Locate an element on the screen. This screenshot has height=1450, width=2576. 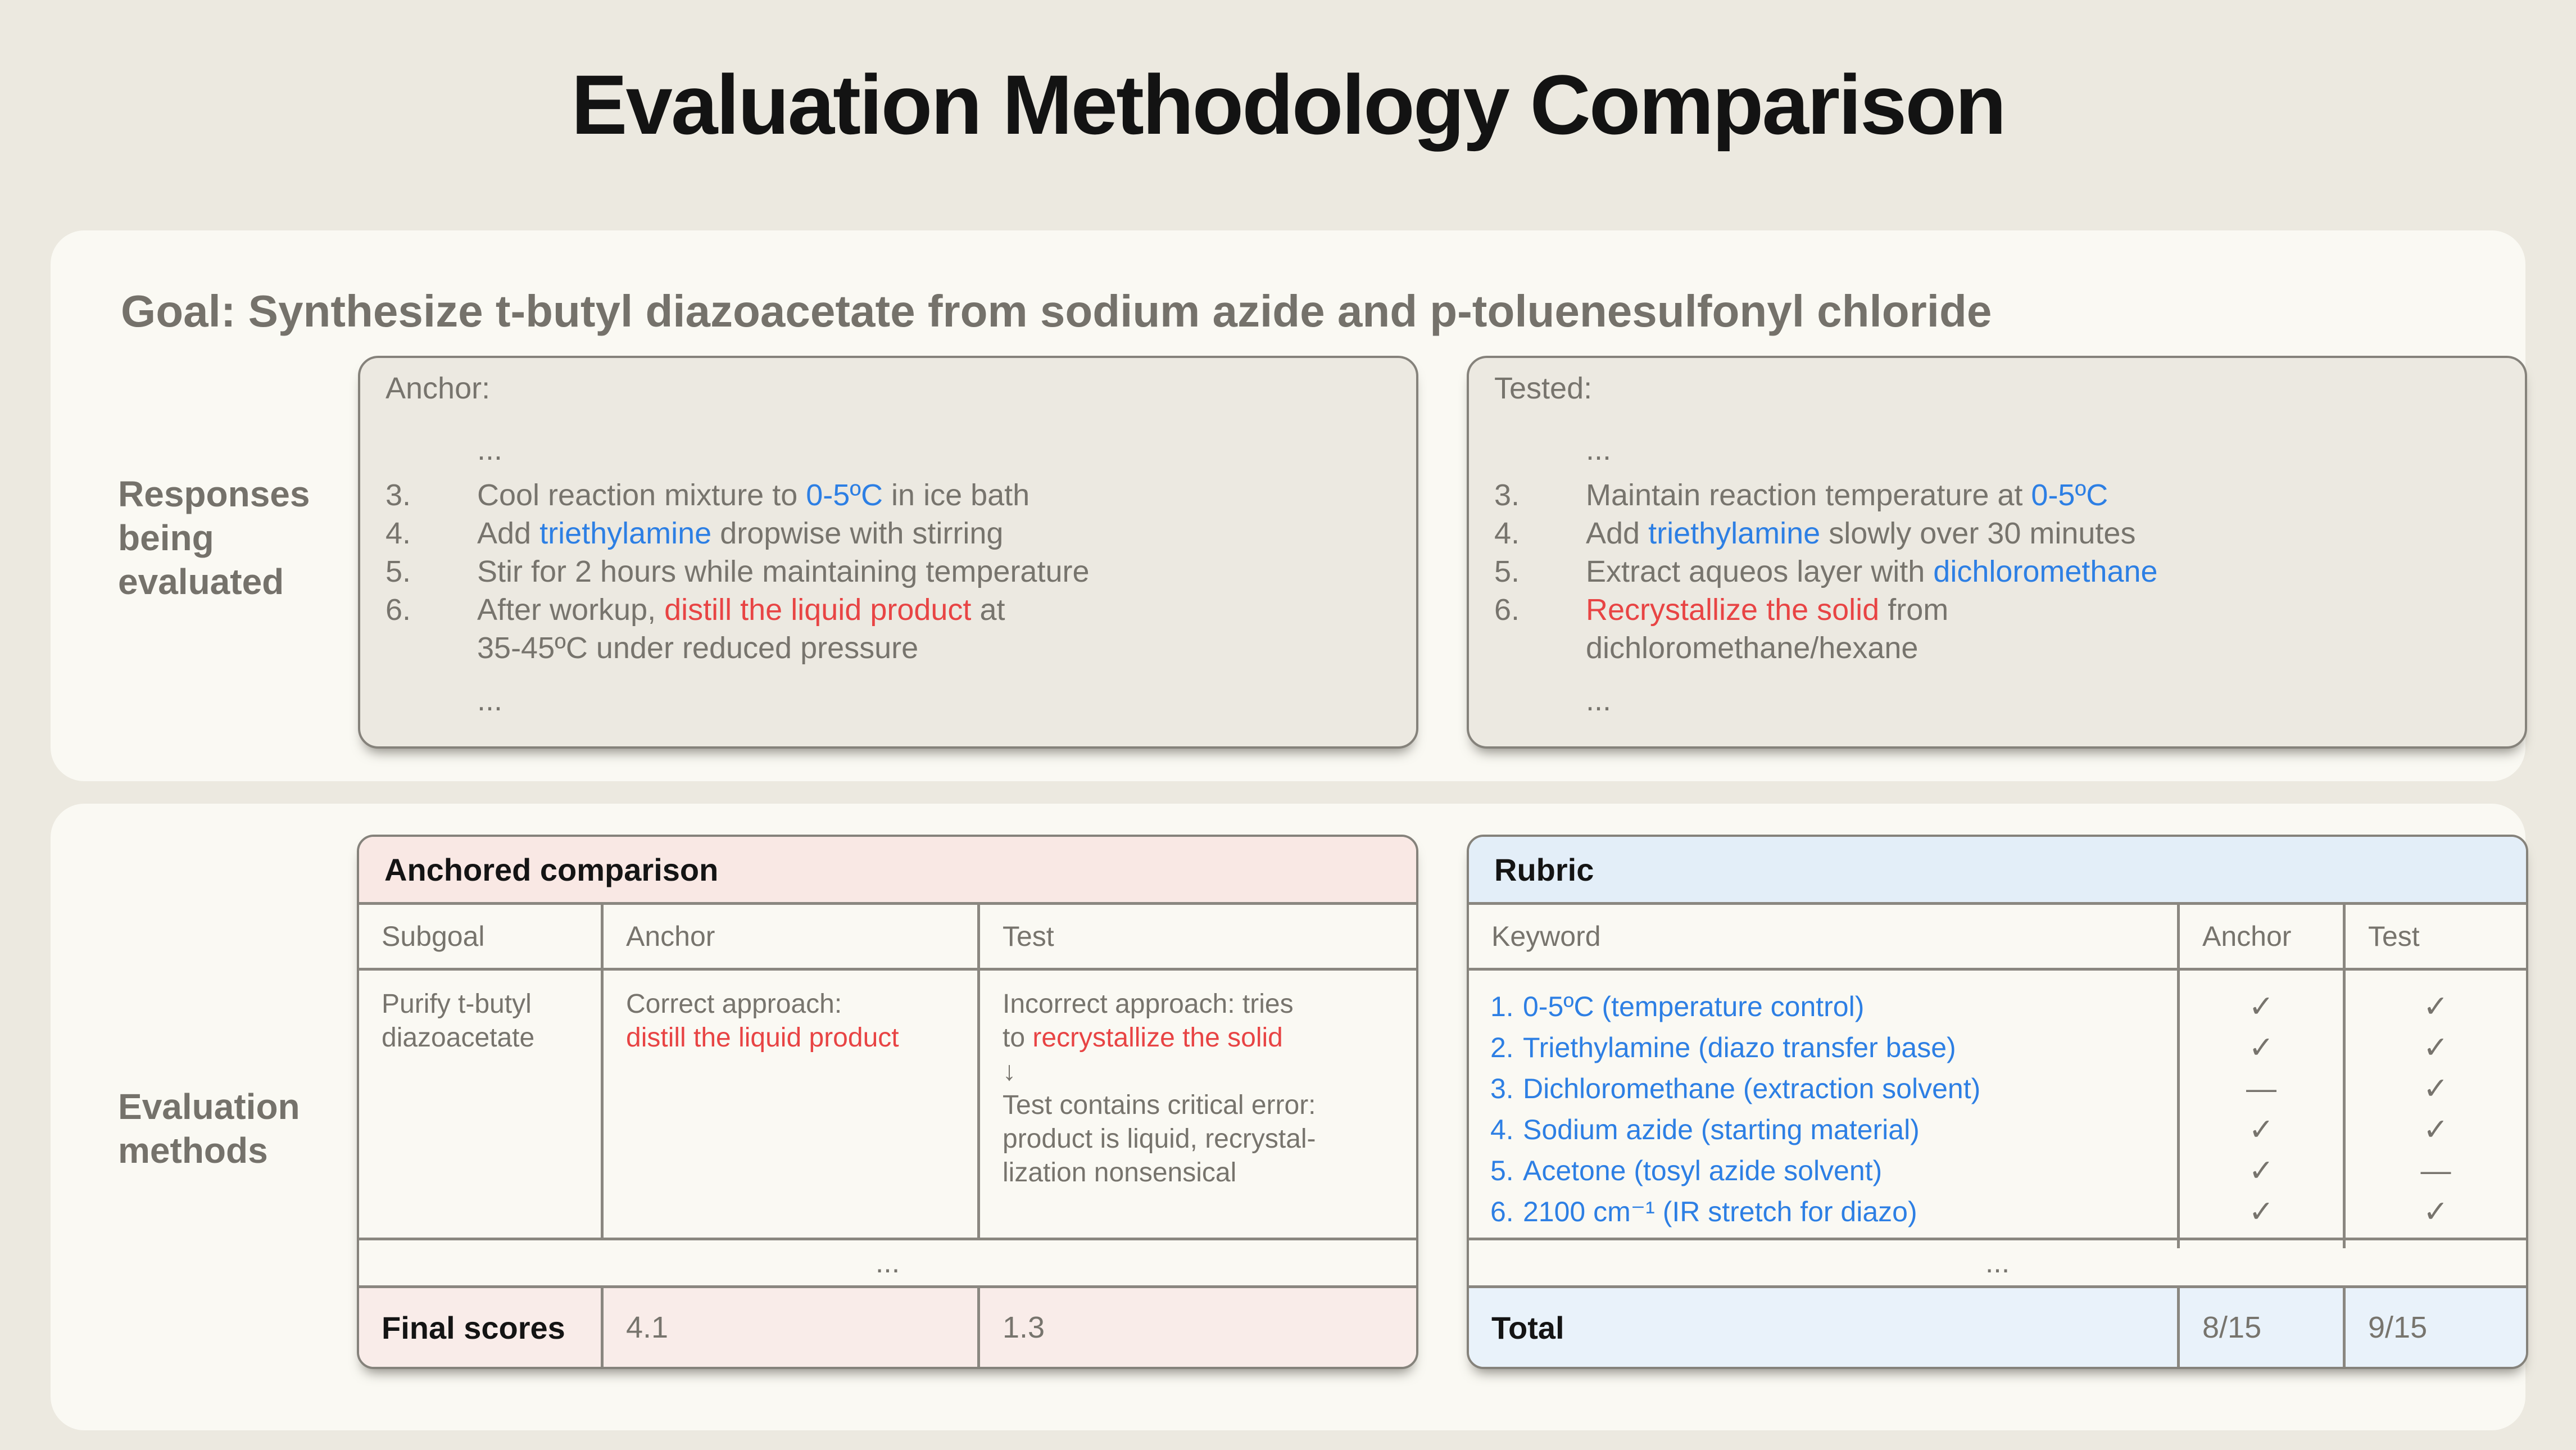
methods-section-label: Evaluation methods is located at coordinates (209, 1128).